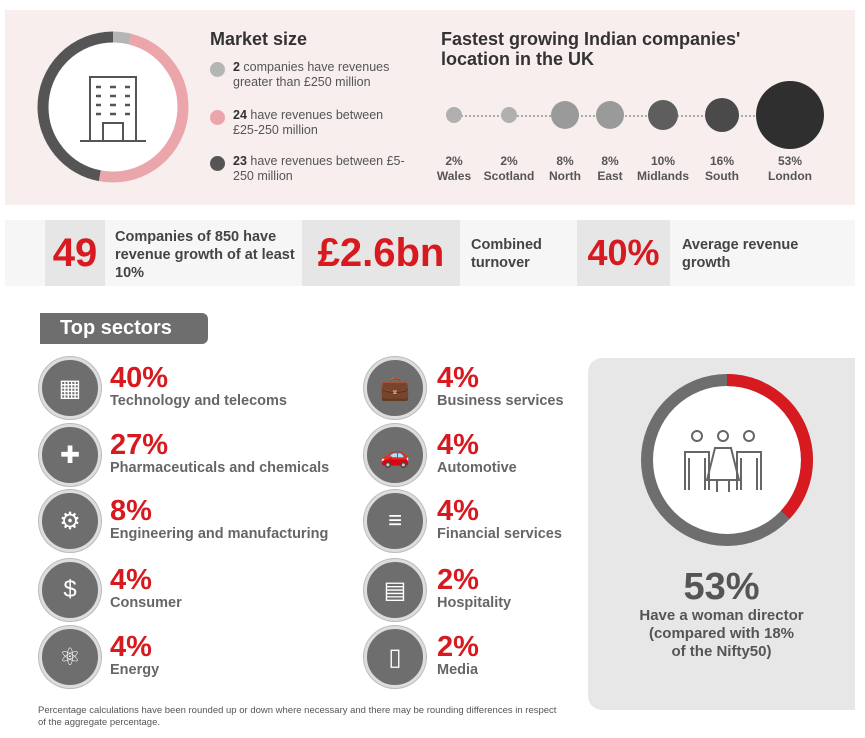 Image resolution: width=865 pixels, height=738 pixels. Describe the element at coordinates (474, 603) in the screenshot. I see `sector-label: Hospitality` at that location.